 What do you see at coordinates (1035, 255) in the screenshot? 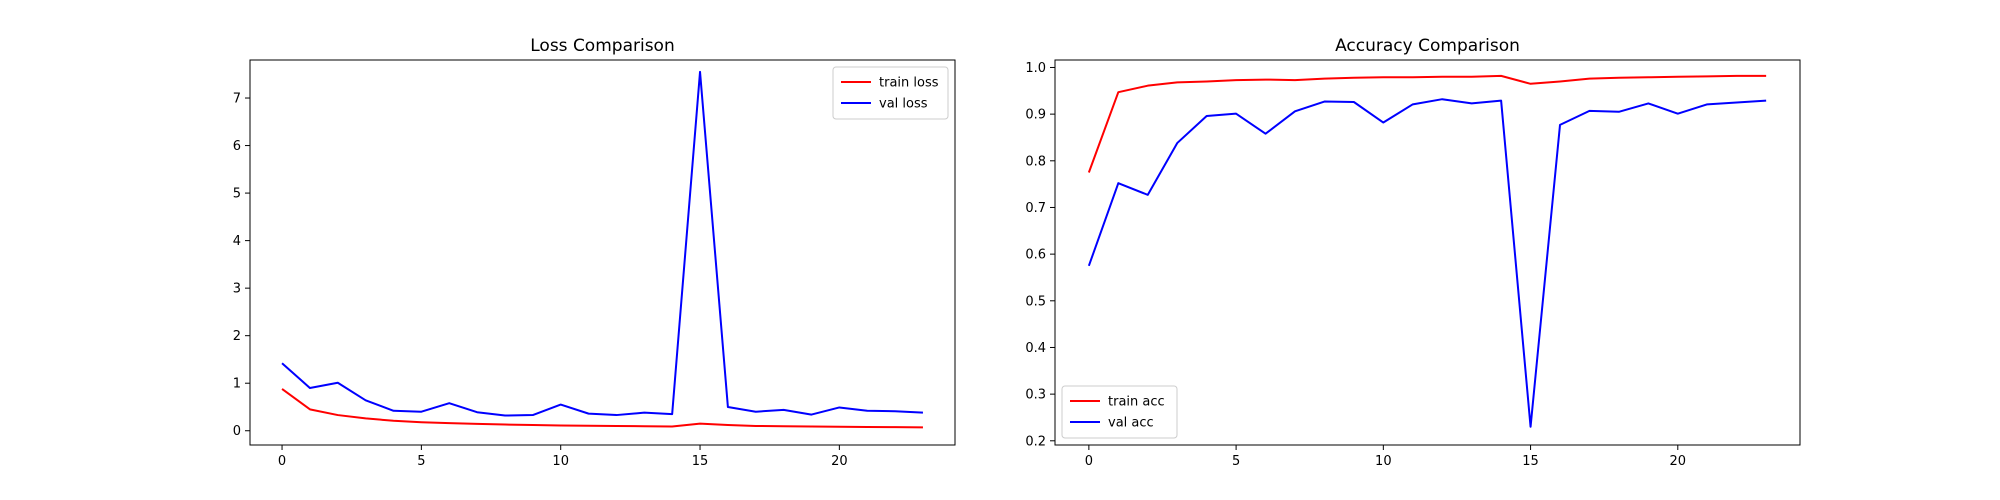
I see `y-tick-label: 0.6` at bounding box center [1035, 255].